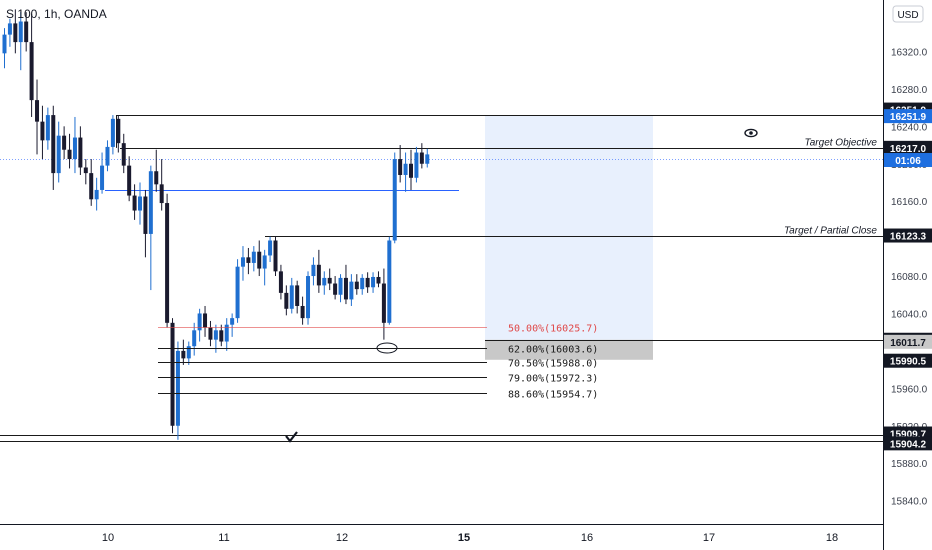 This screenshot has height=550, width=932. I want to click on price-tag-target-partial-close-bg, so click(908, 235).